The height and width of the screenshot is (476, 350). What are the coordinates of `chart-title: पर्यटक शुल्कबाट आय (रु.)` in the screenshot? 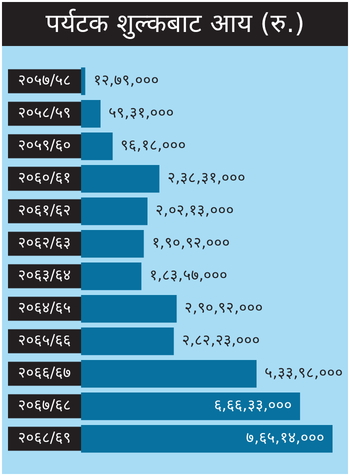 It's located at (175, 24).